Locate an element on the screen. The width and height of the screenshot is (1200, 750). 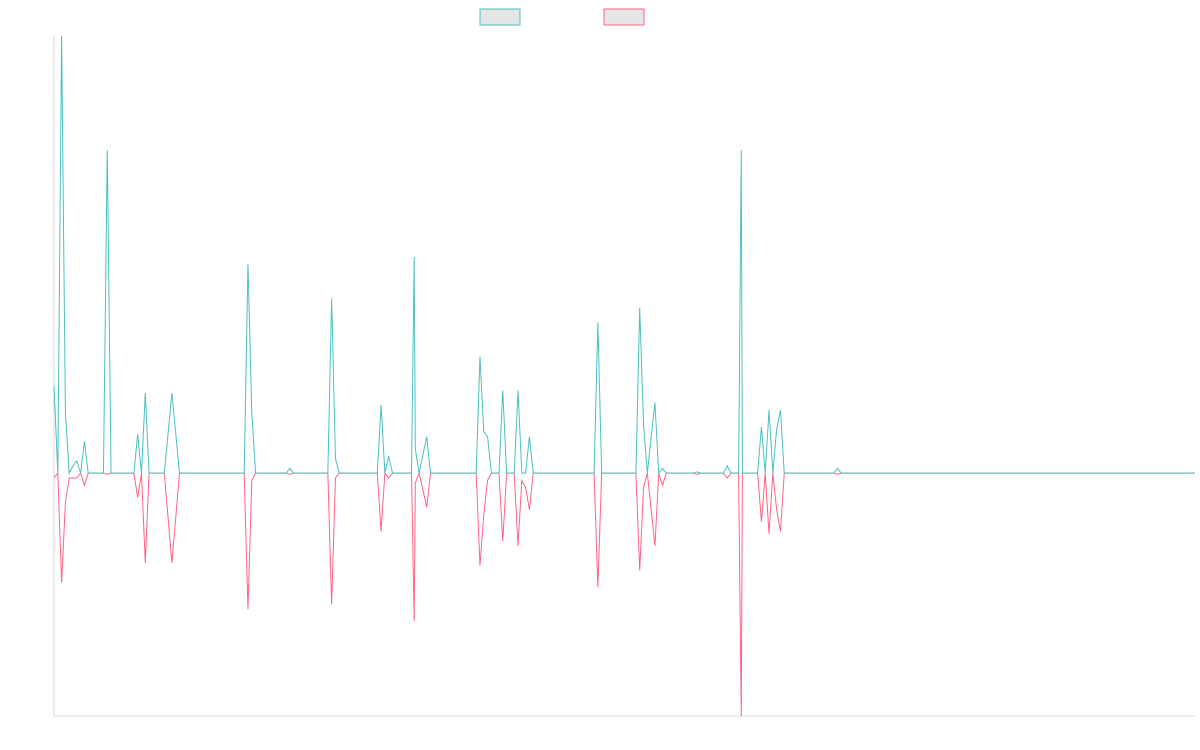
legend is located at coordinates (562, 17).